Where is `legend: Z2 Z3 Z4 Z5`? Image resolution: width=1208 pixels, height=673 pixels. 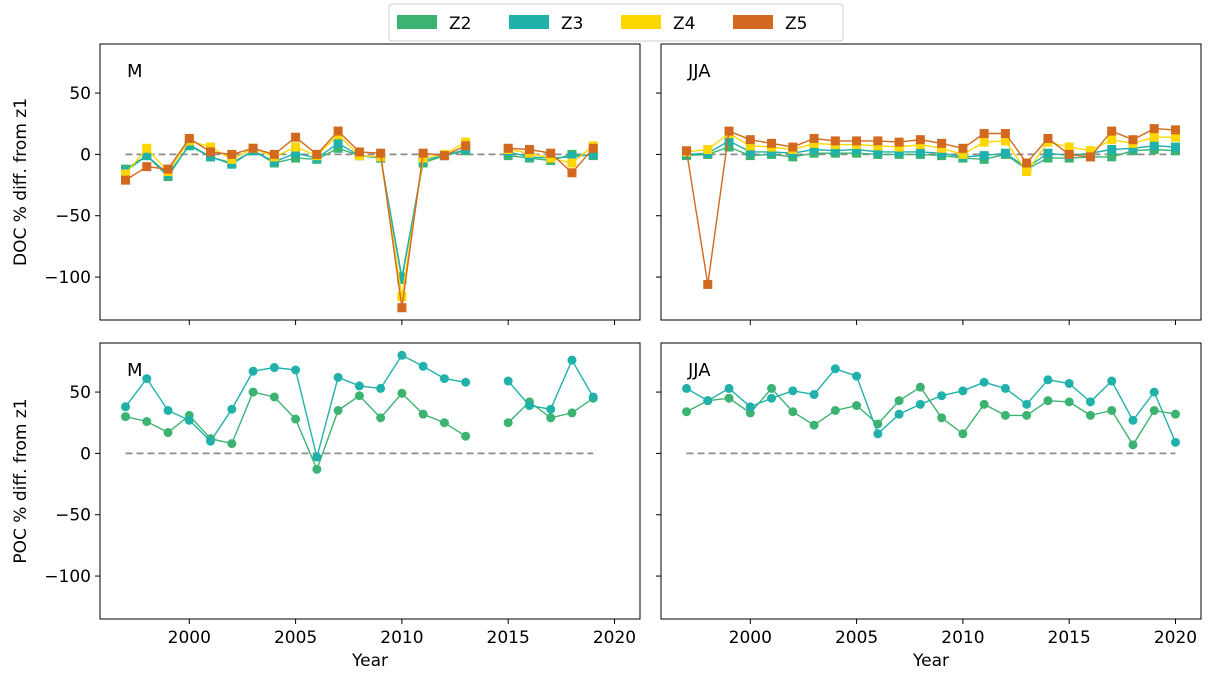
legend: Z2 Z3 Z4 Z5 is located at coordinates (616, 22).